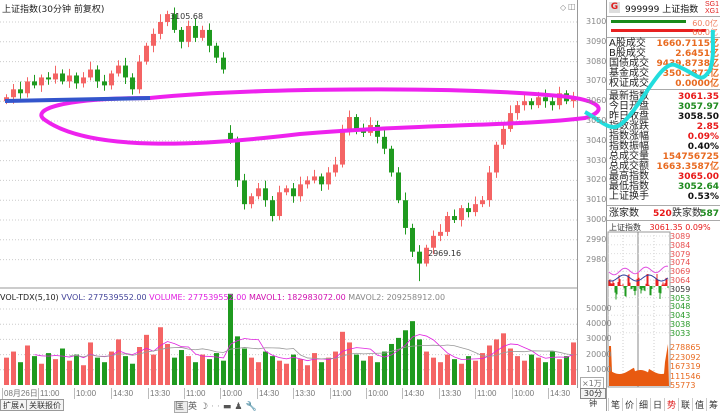  I want to click on tab-3: 日, so click(657, 404).